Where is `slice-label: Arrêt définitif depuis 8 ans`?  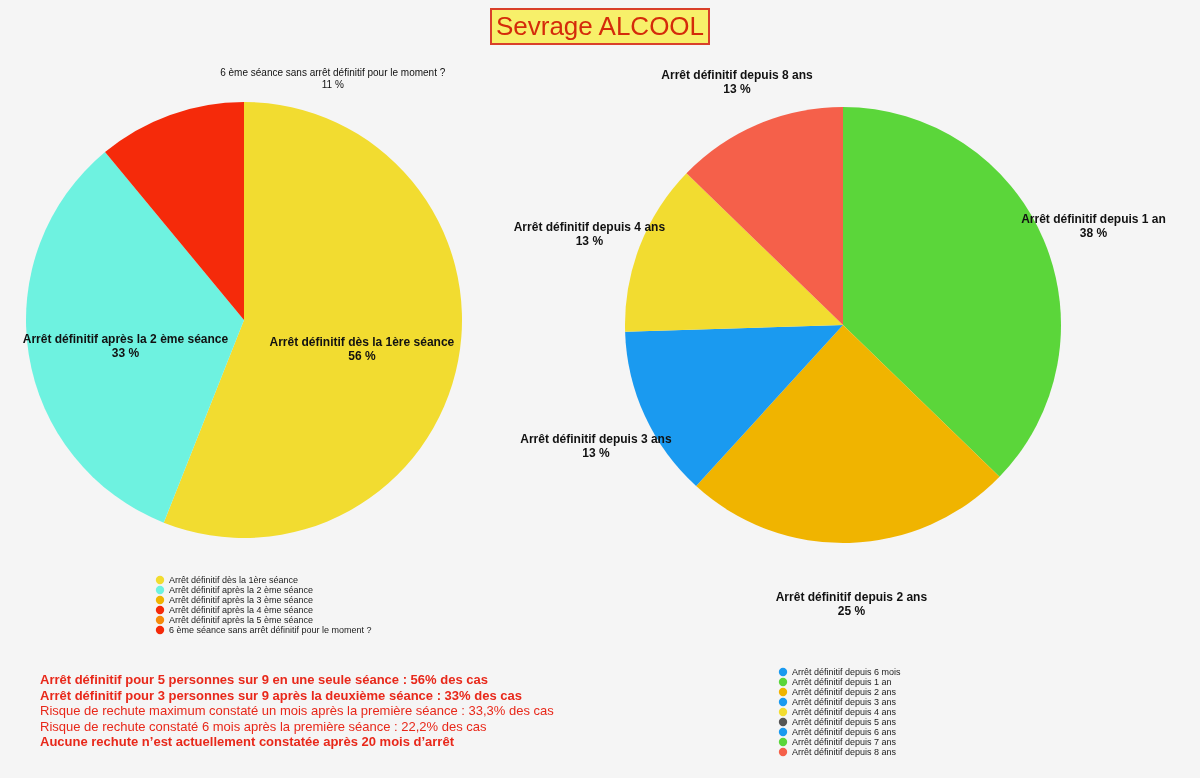 slice-label: Arrêt définitif depuis 8 ans is located at coordinates (737, 74).